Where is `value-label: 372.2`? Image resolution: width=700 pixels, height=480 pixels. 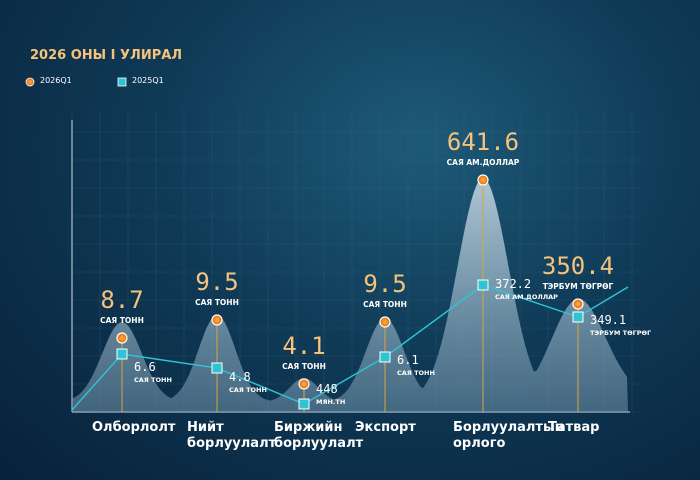 value-label: 372.2 is located at coordinates (513, 284).